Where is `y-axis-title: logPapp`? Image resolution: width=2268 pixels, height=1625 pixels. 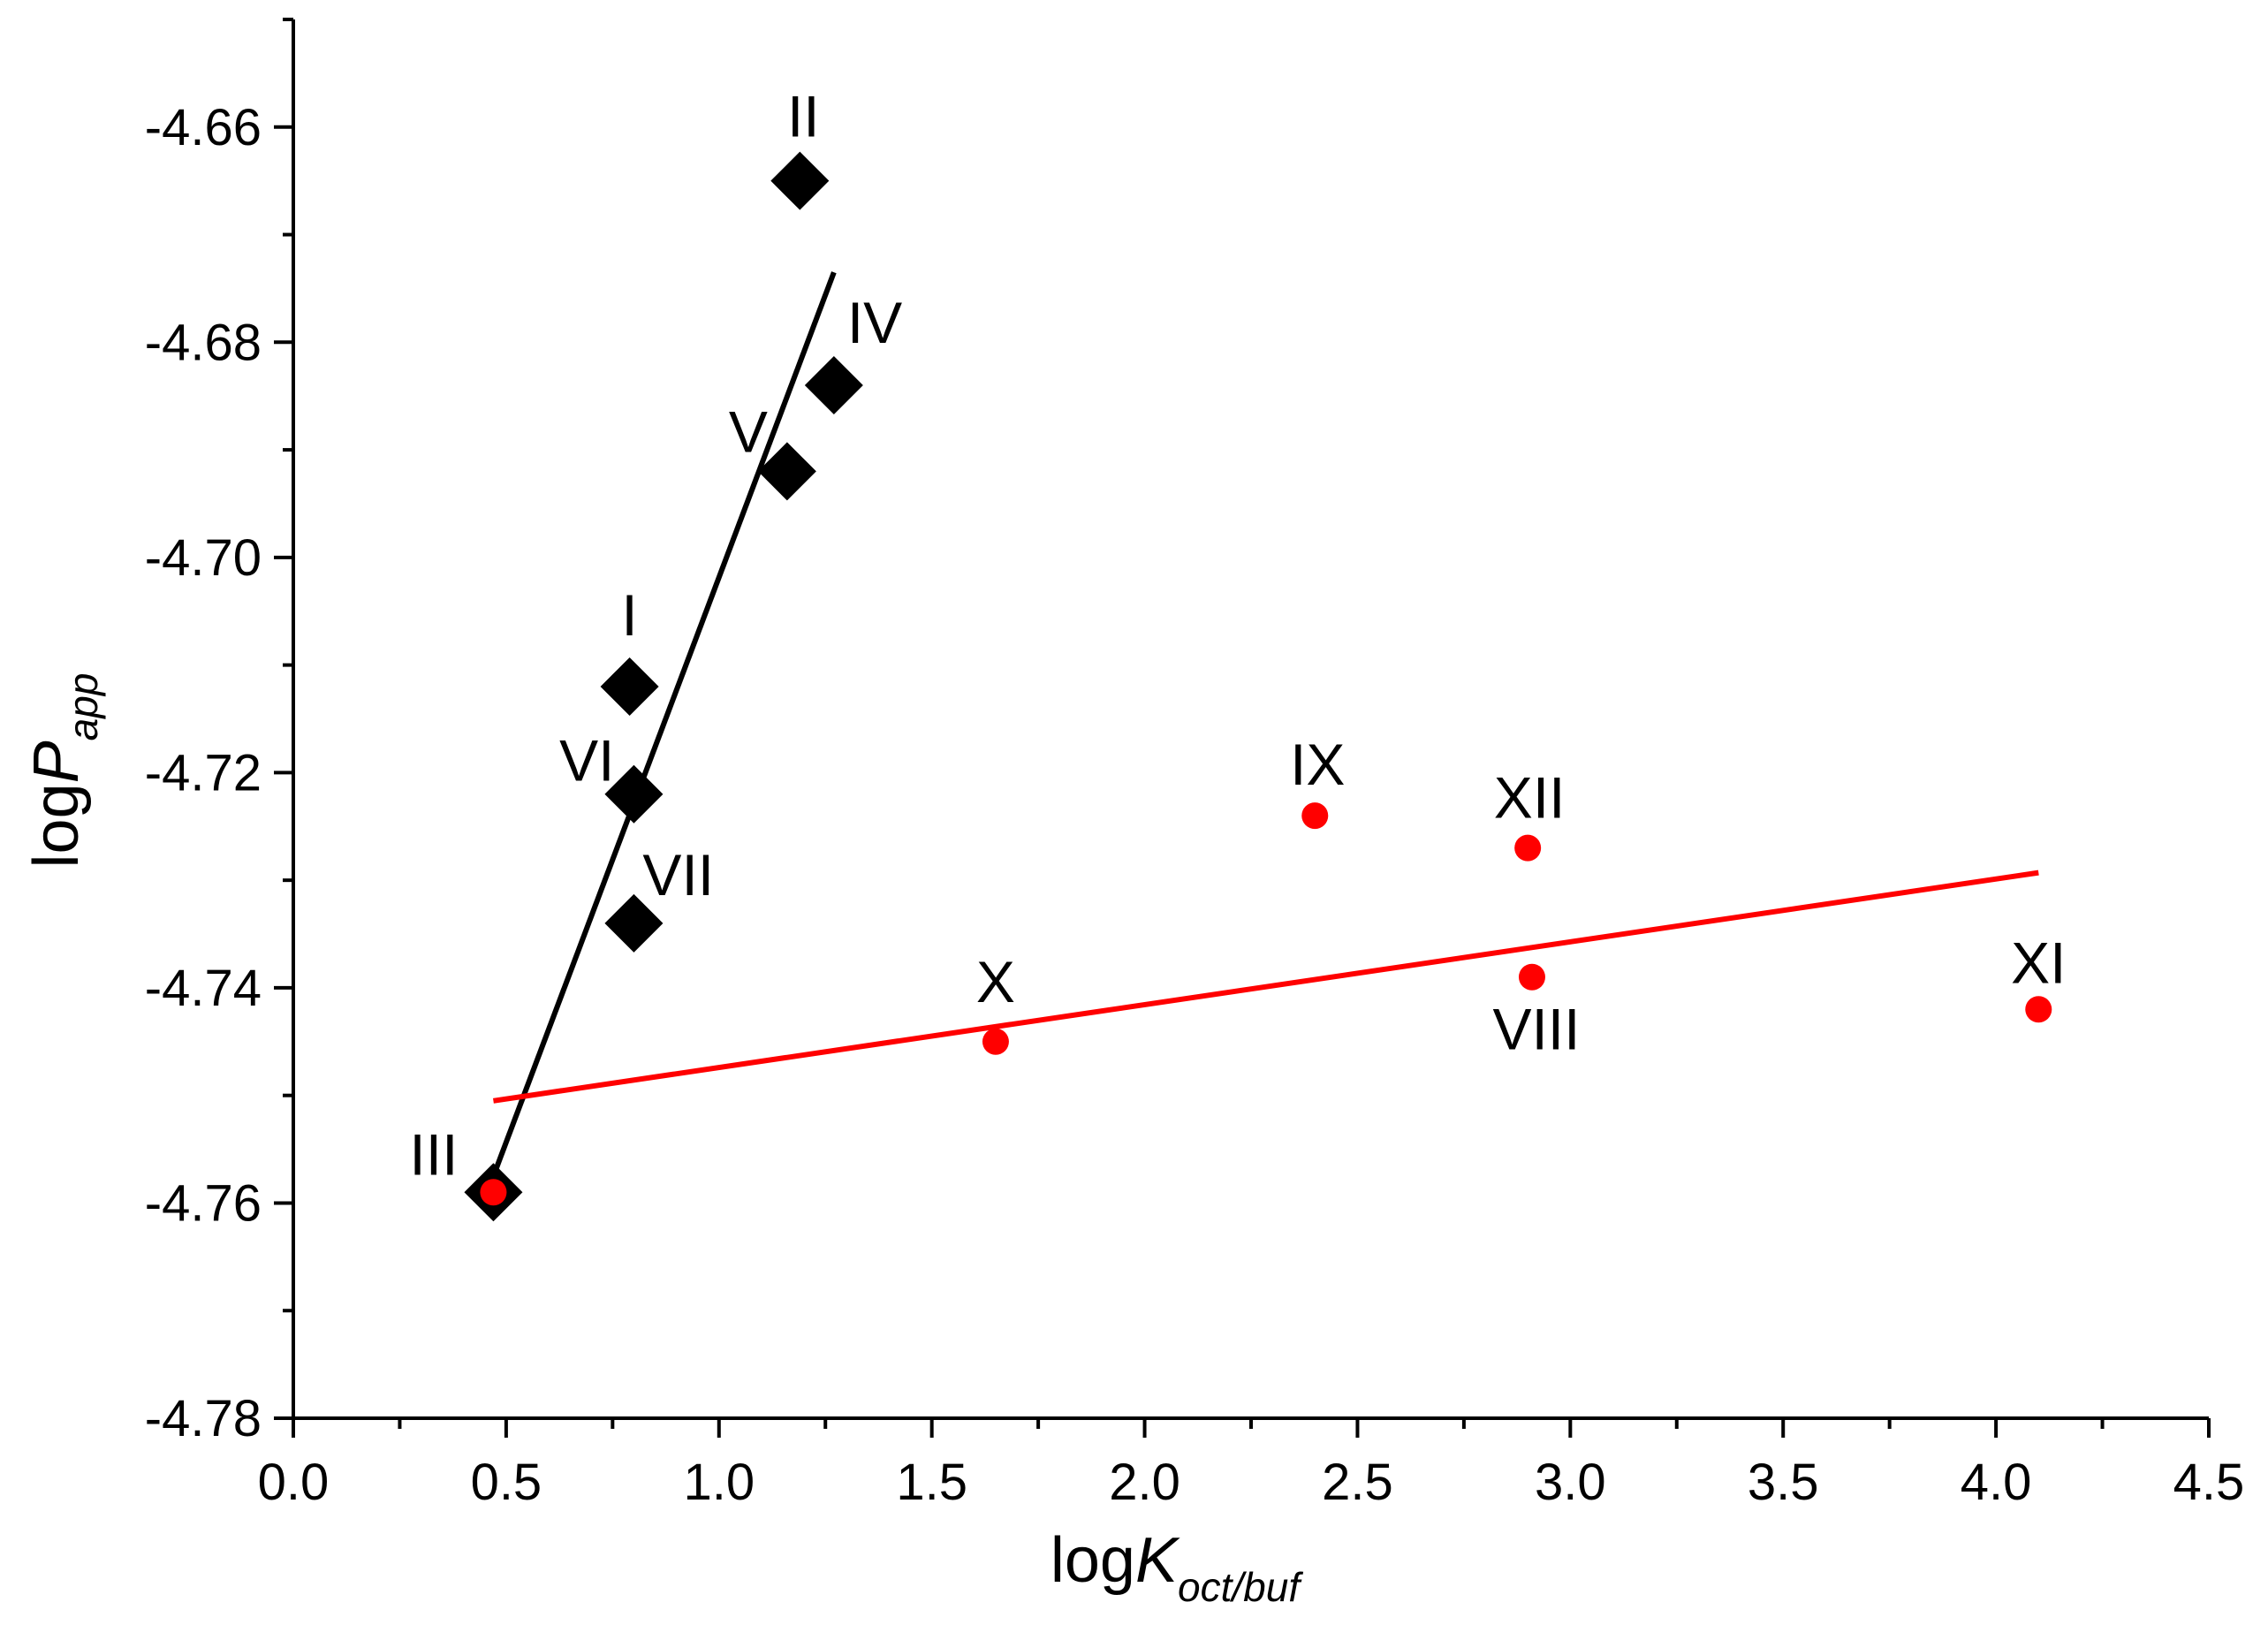
y-axis-title: logPapp is located at coordinates (63, 771).